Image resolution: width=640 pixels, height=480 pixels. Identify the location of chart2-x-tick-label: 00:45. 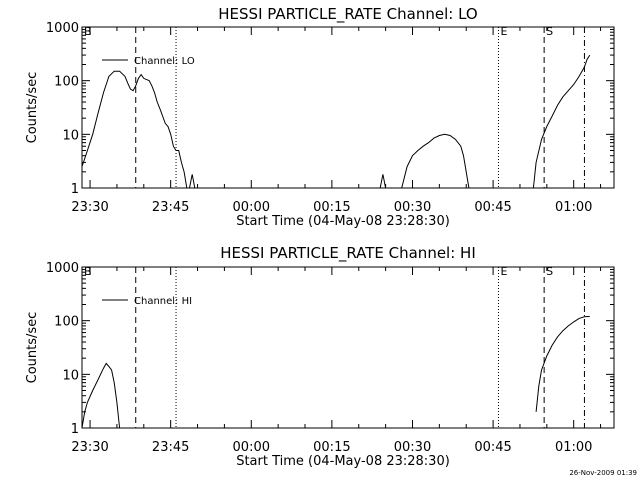
(492, 447).